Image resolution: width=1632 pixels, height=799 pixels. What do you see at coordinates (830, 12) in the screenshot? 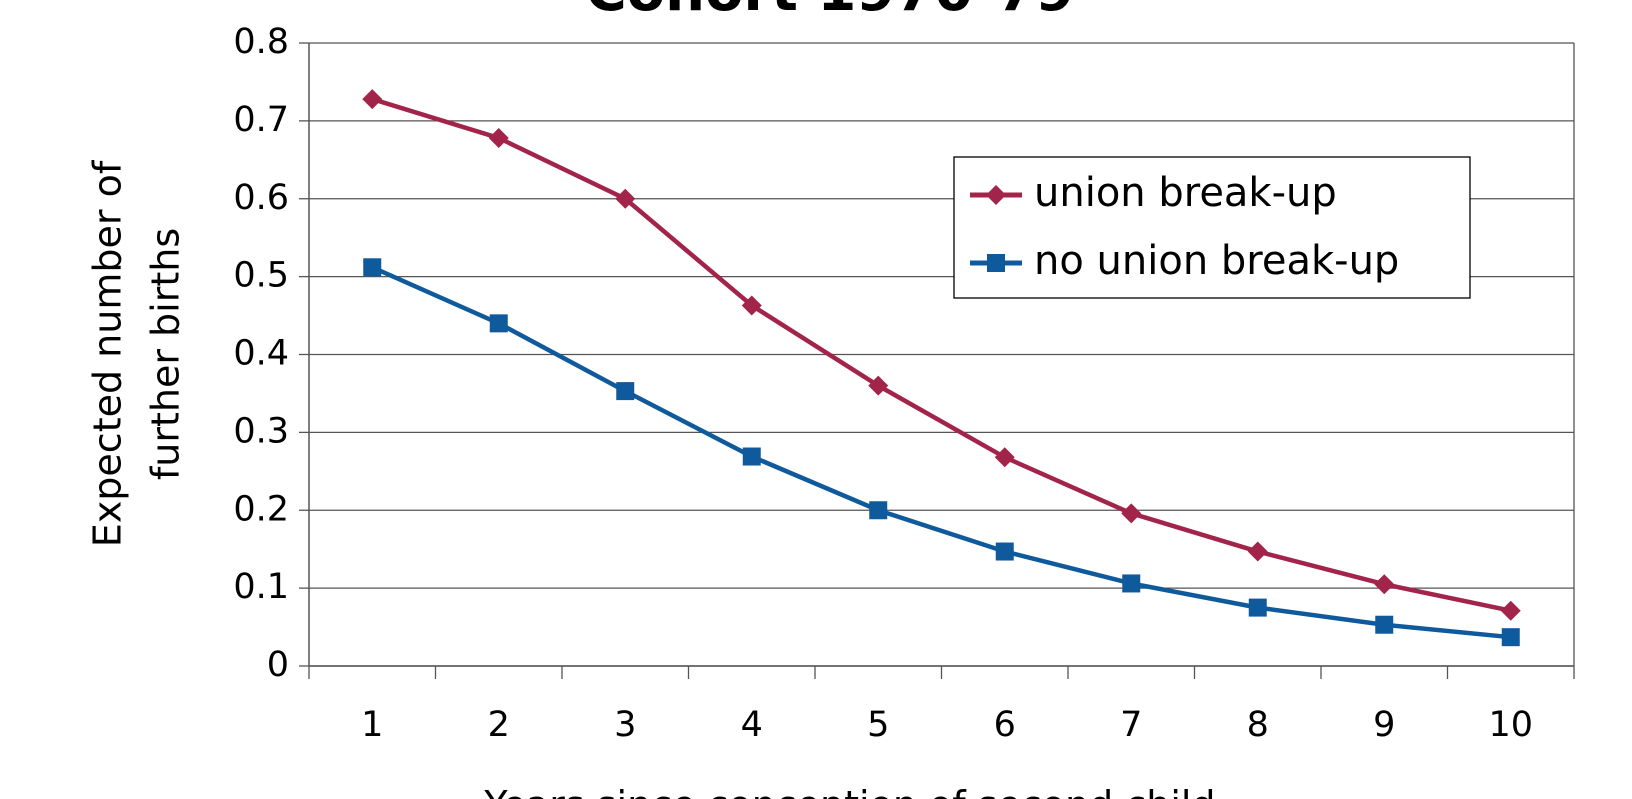
I see `chart-title: Cohort 1970-79` at bounding box center [830, 12].